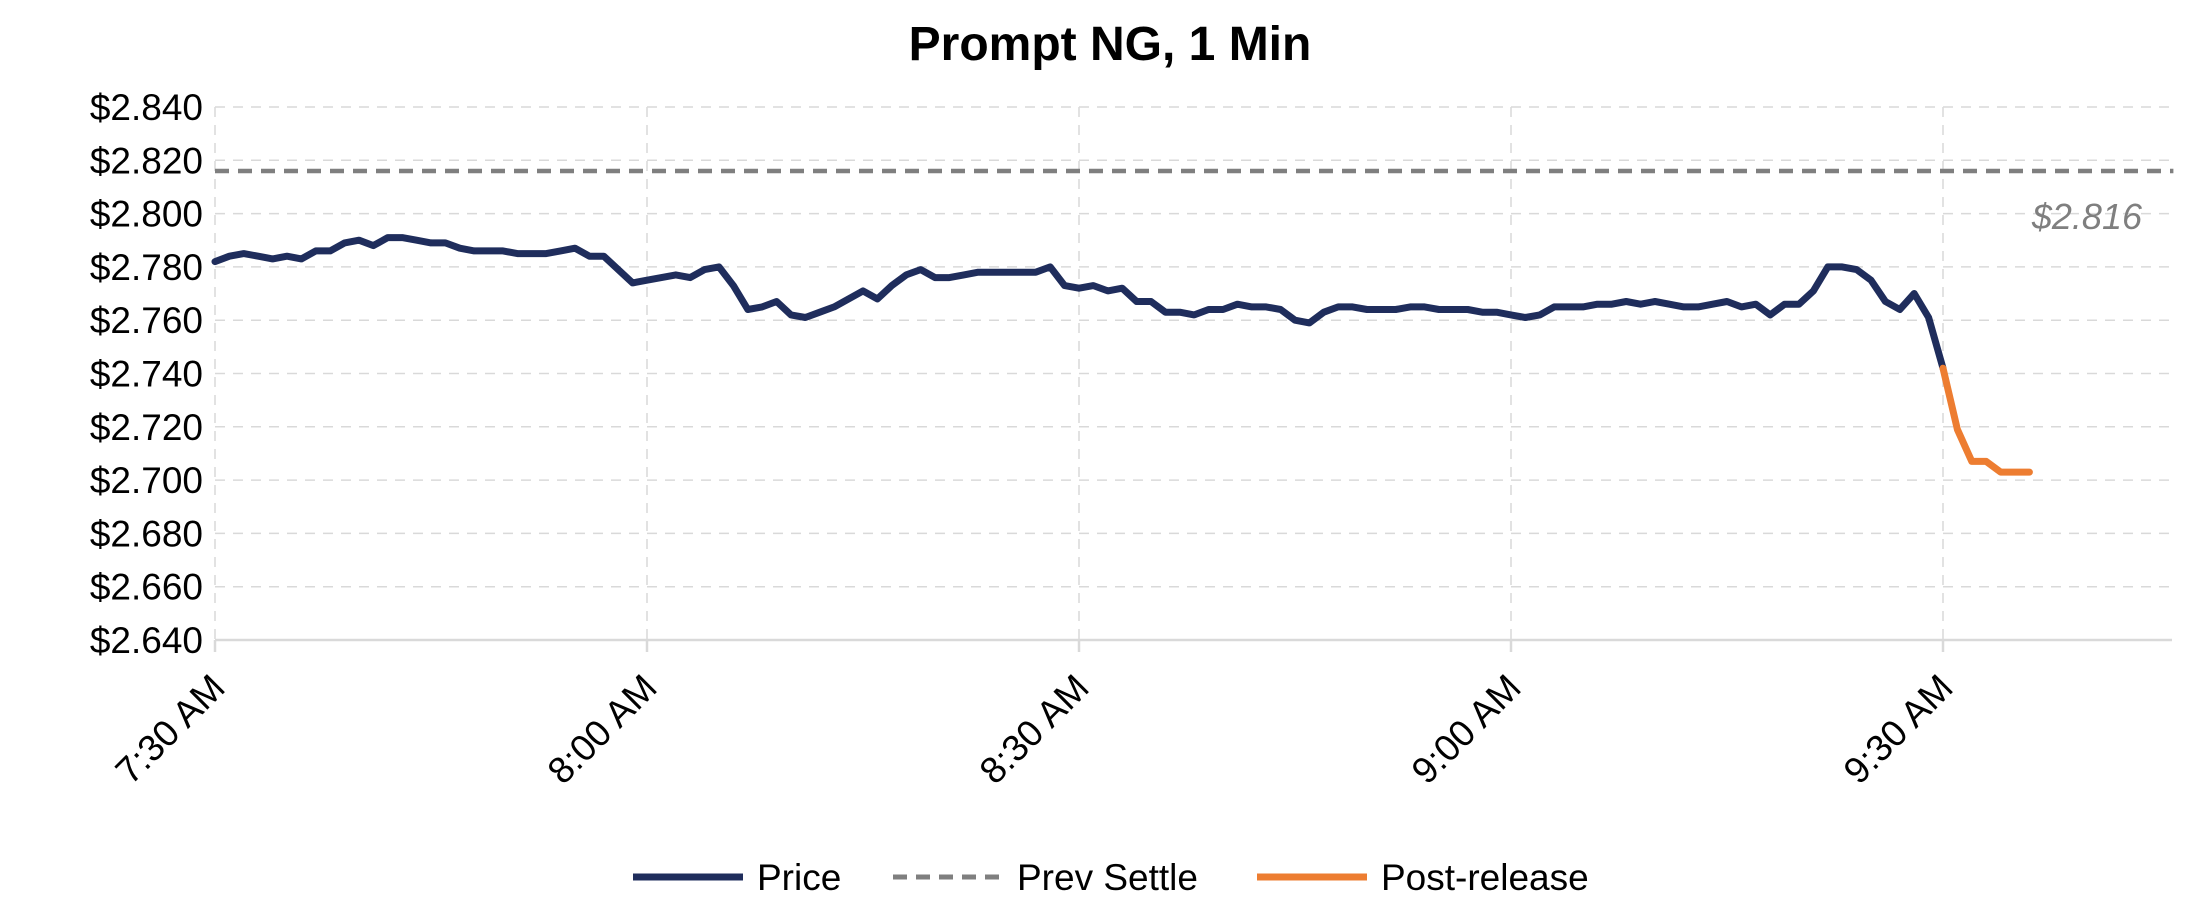  I want to click on y-tick-label: $2.640, so click(146, 640).